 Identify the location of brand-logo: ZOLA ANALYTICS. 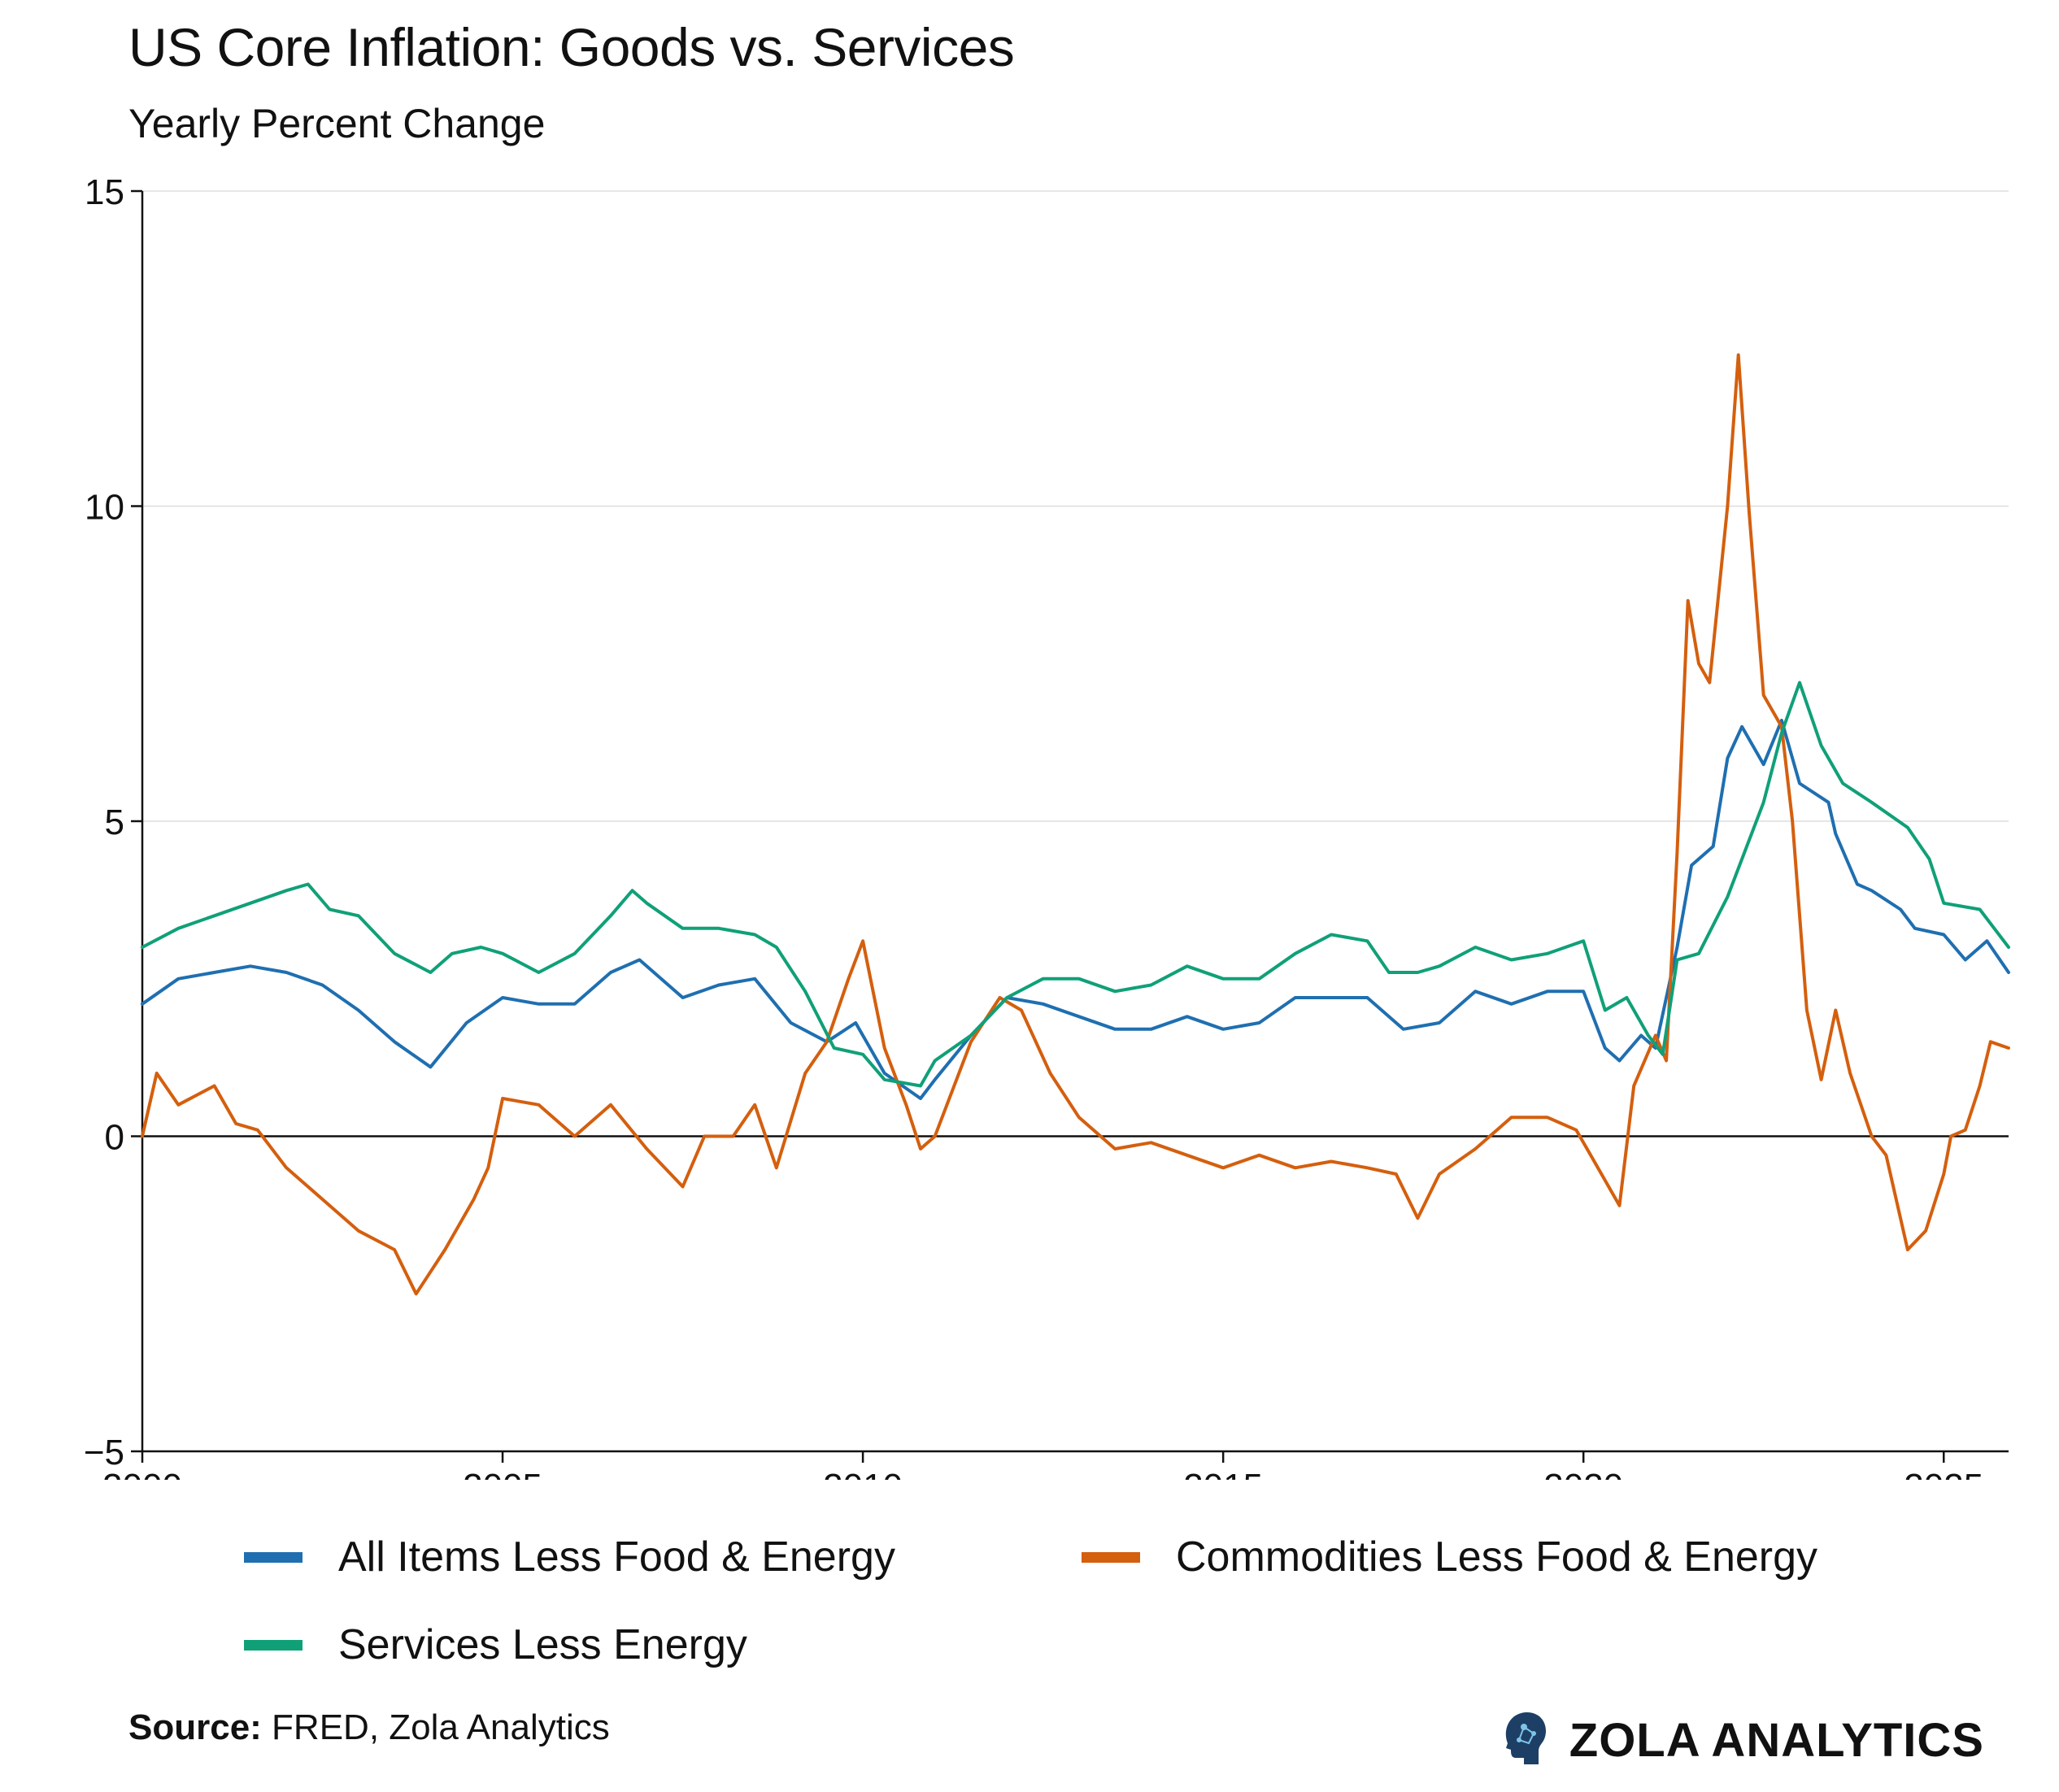
(1742, 1739).